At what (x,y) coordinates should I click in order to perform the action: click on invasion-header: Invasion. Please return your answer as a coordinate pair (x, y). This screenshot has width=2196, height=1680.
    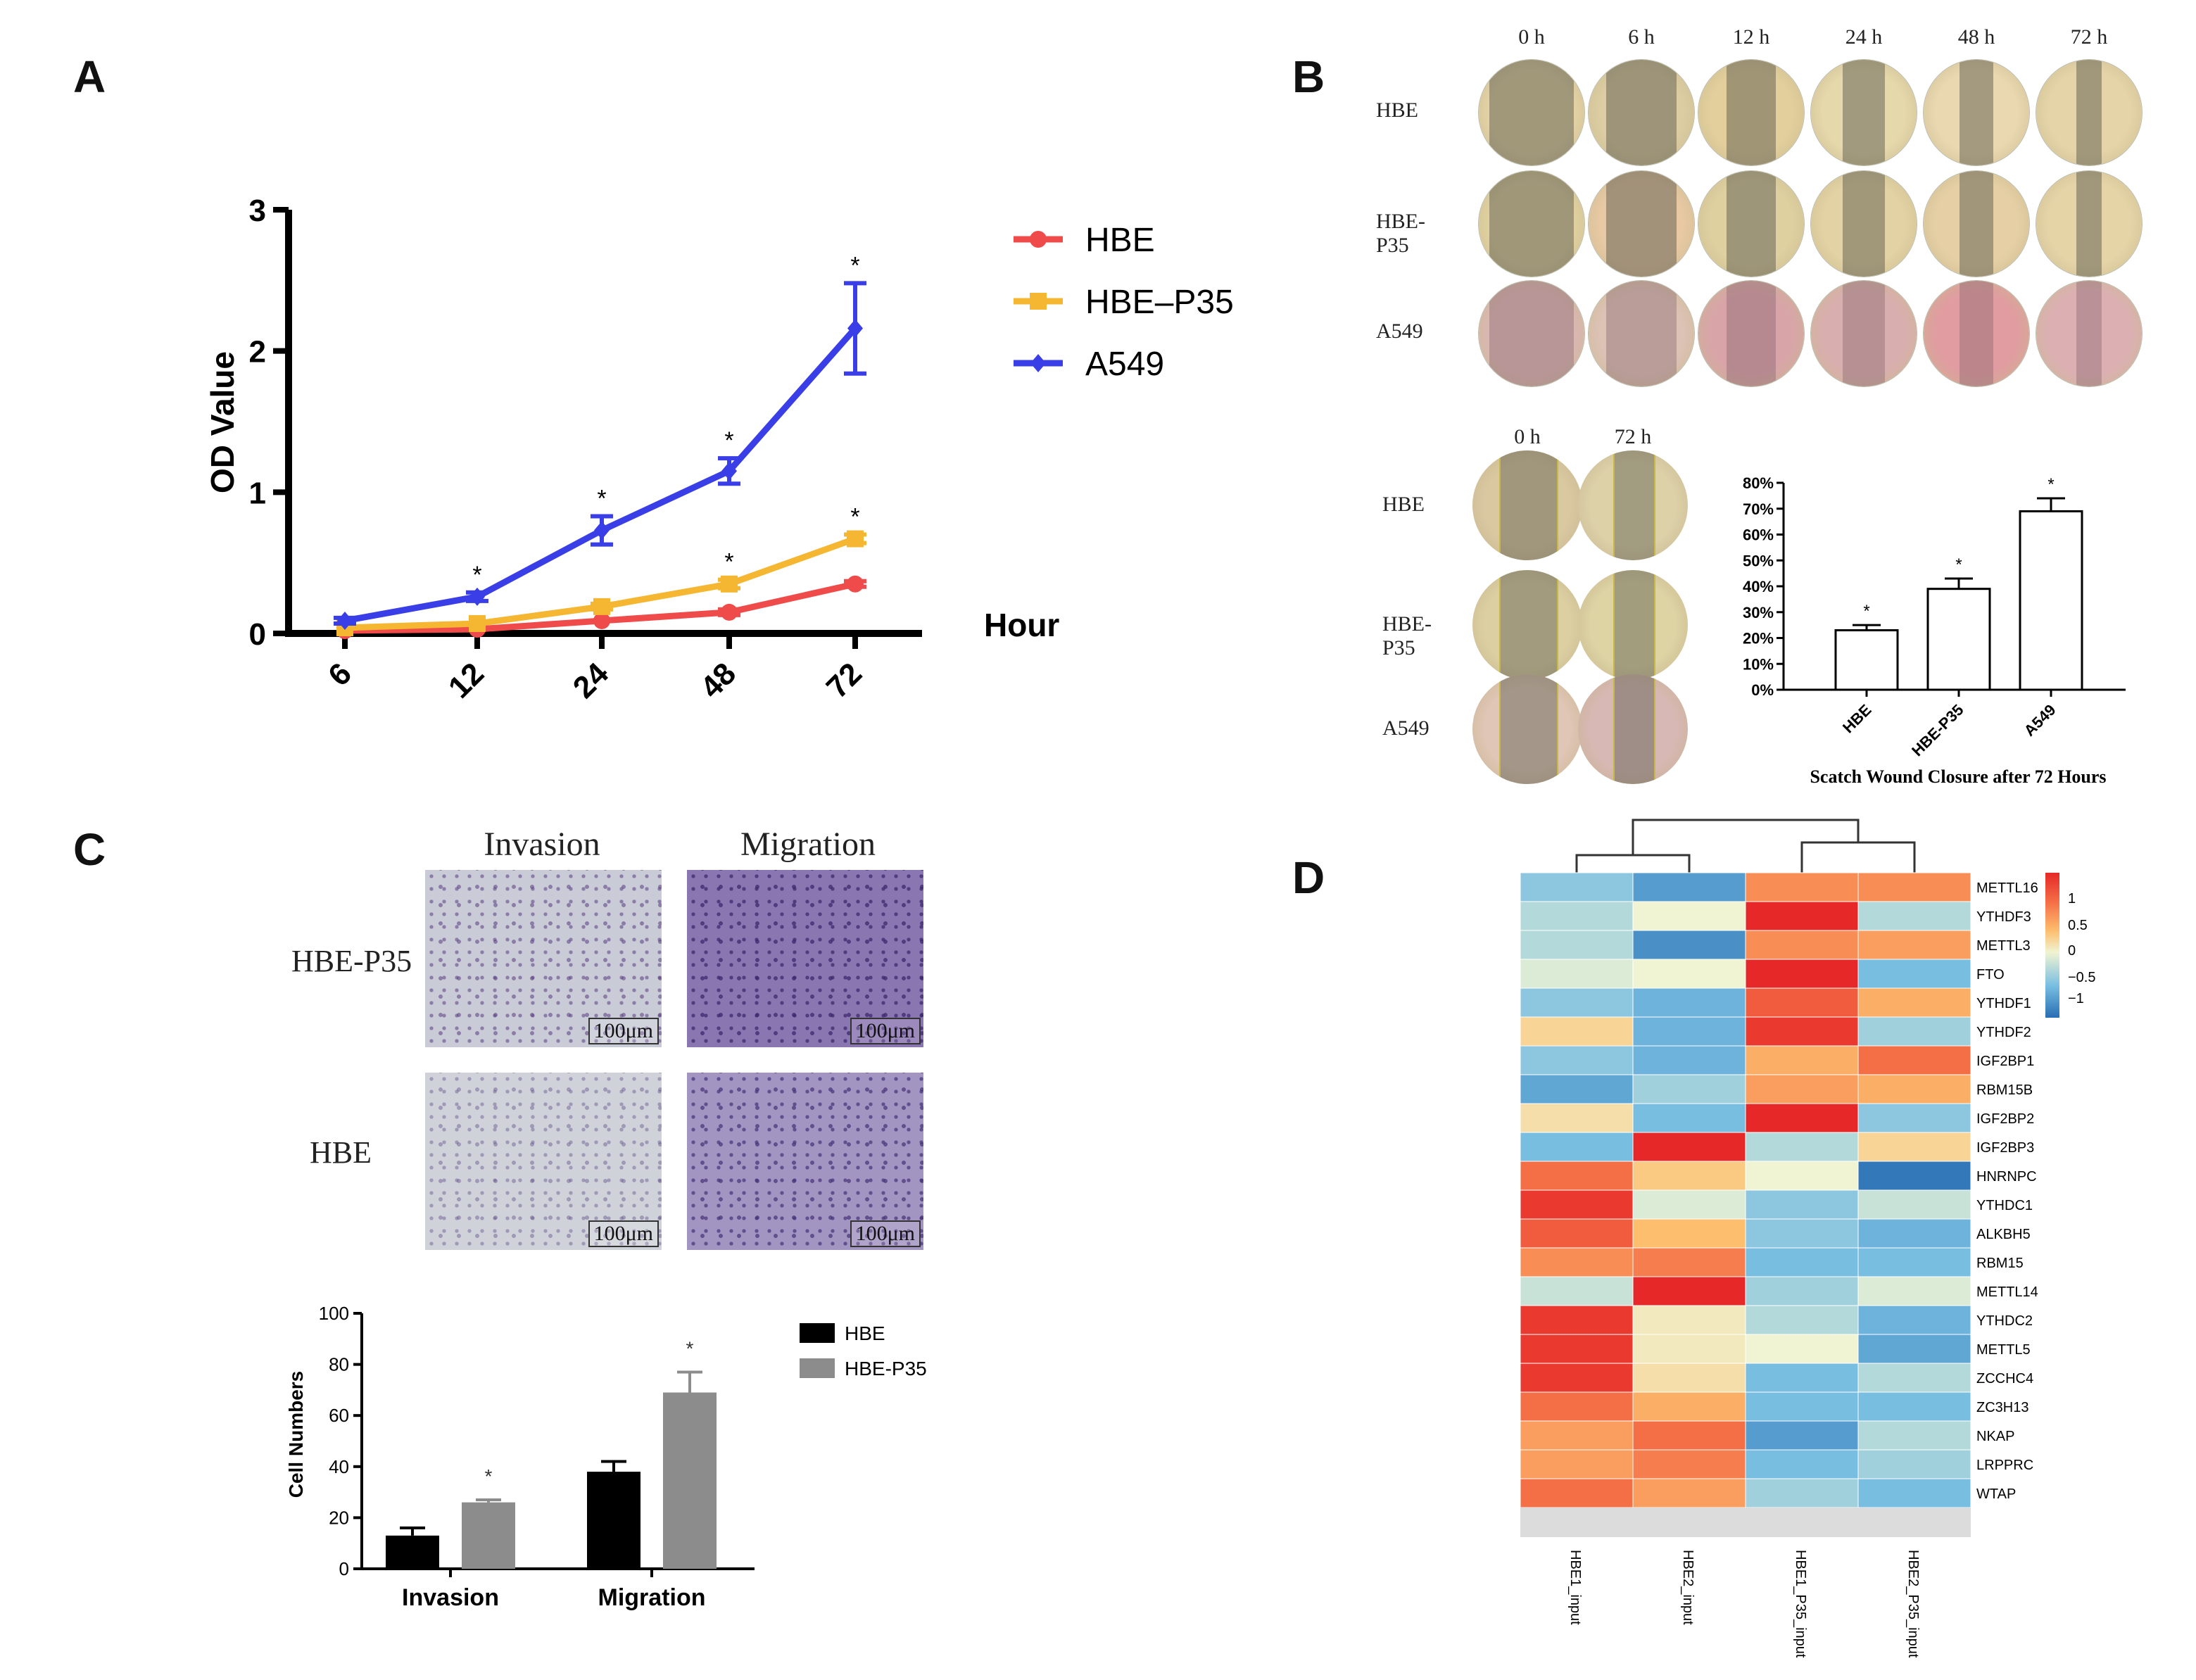
    Looking at the image, I should click on (542, 844).